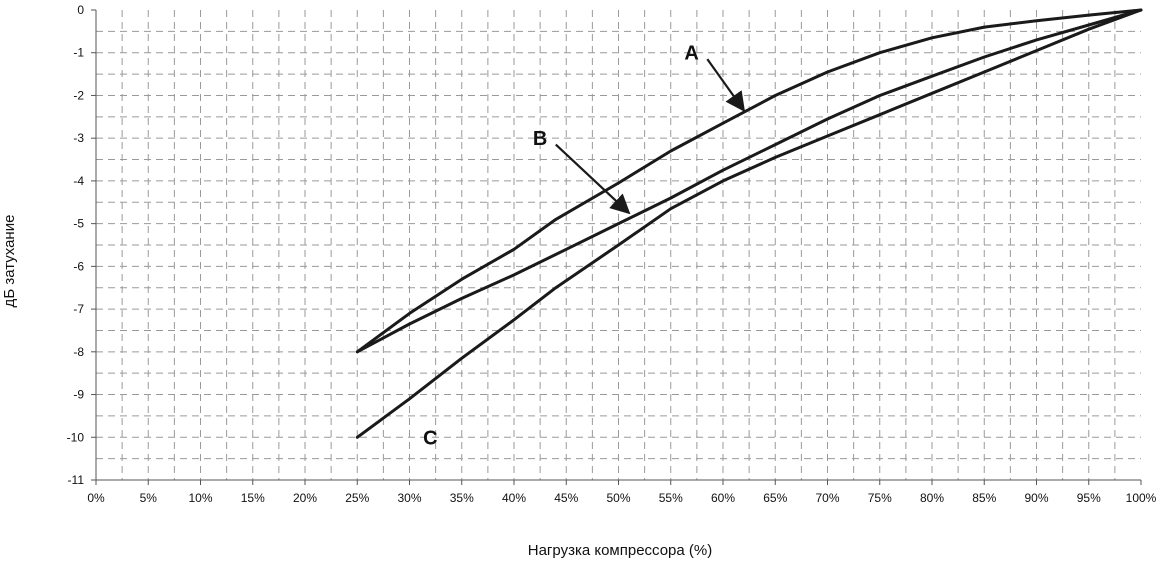  Describe the element at coordinates (566, 498) in the screenshot. I see `x-tick-label: 45%` at that location.